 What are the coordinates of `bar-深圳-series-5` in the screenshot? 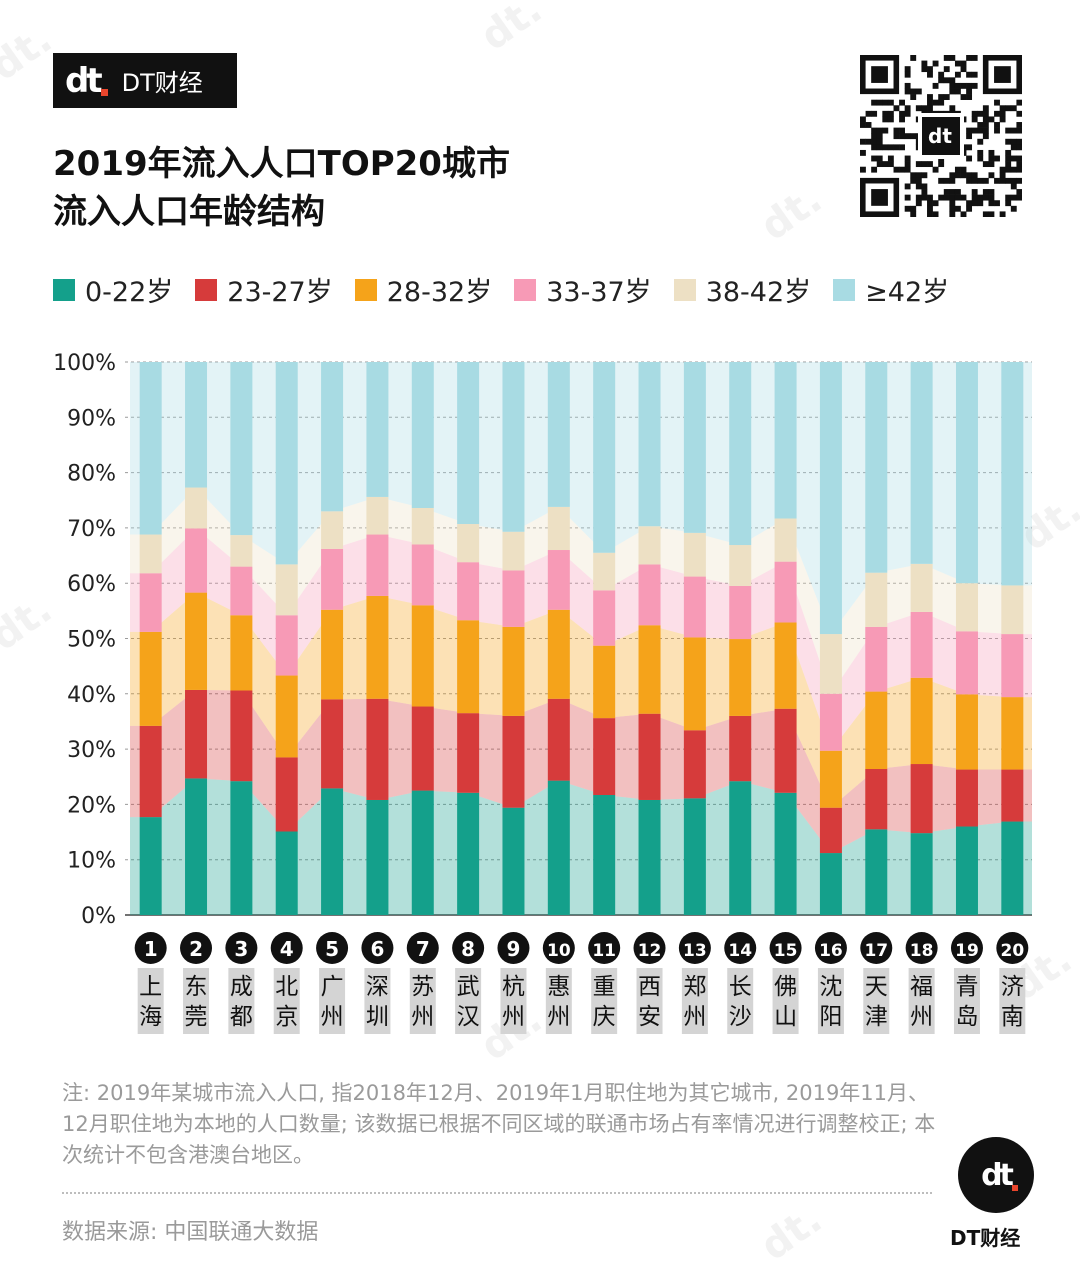 It's located at (377, 429).